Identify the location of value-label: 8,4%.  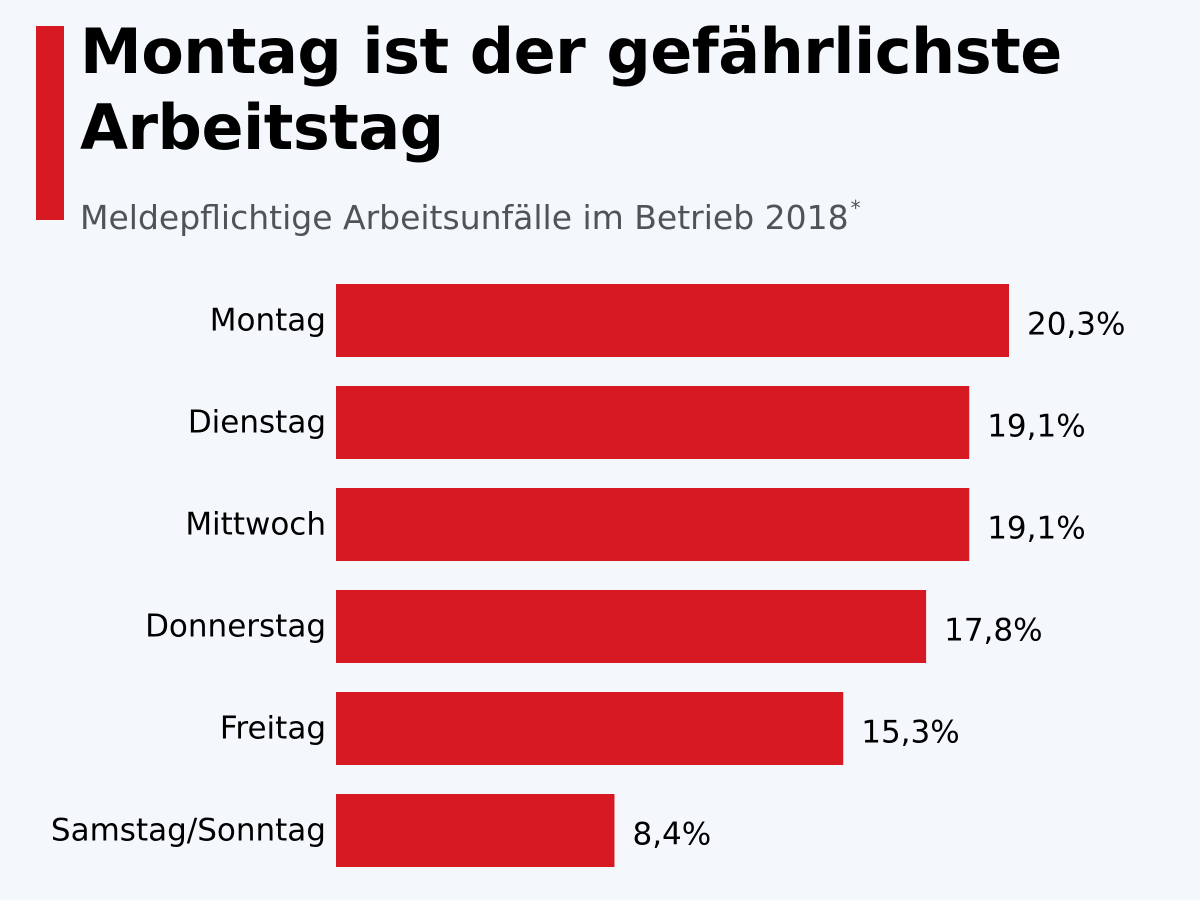
(671, 835).